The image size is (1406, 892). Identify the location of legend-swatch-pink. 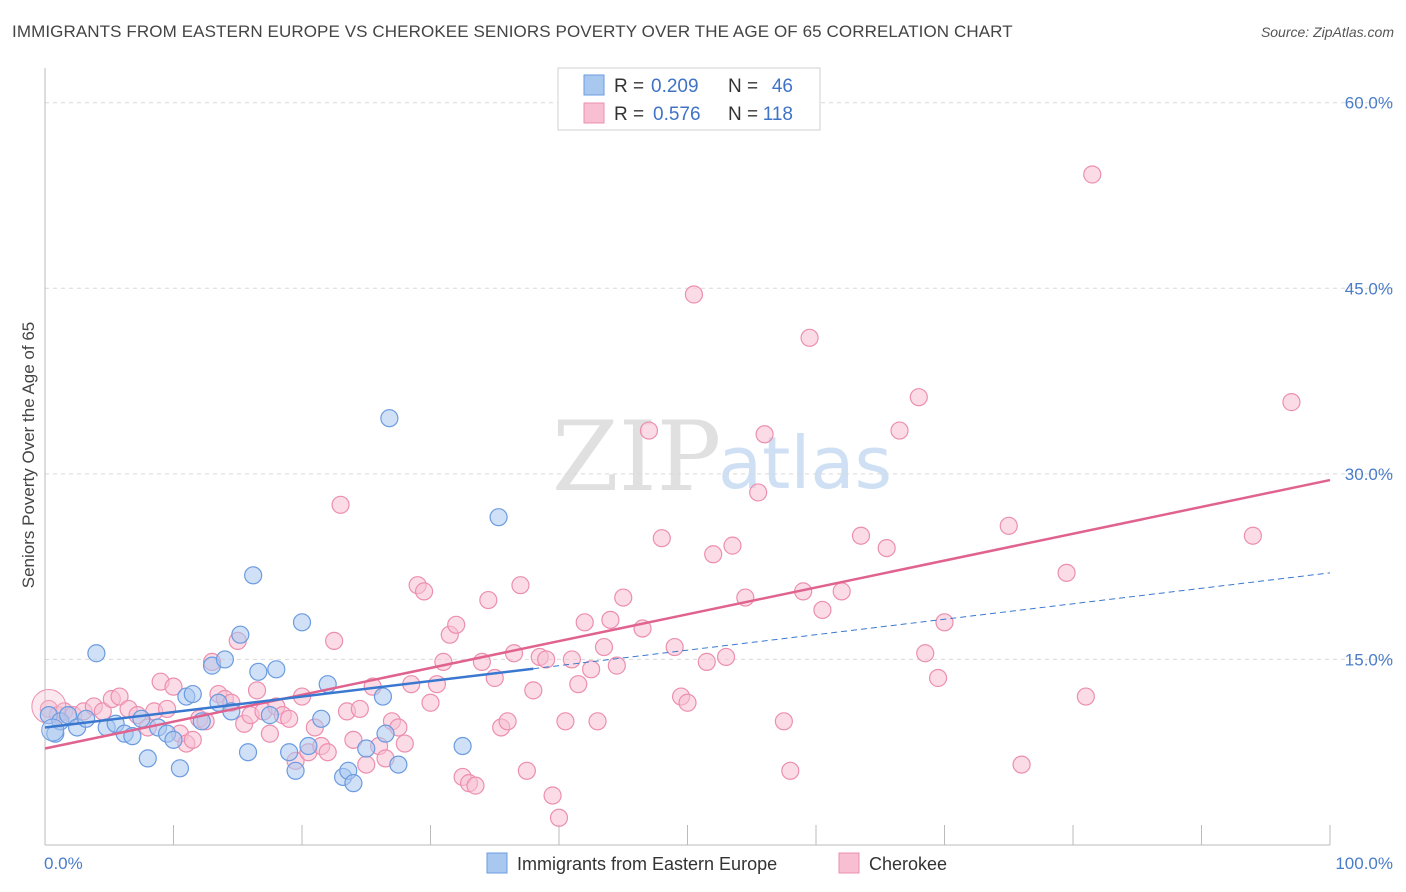
(594, 113).